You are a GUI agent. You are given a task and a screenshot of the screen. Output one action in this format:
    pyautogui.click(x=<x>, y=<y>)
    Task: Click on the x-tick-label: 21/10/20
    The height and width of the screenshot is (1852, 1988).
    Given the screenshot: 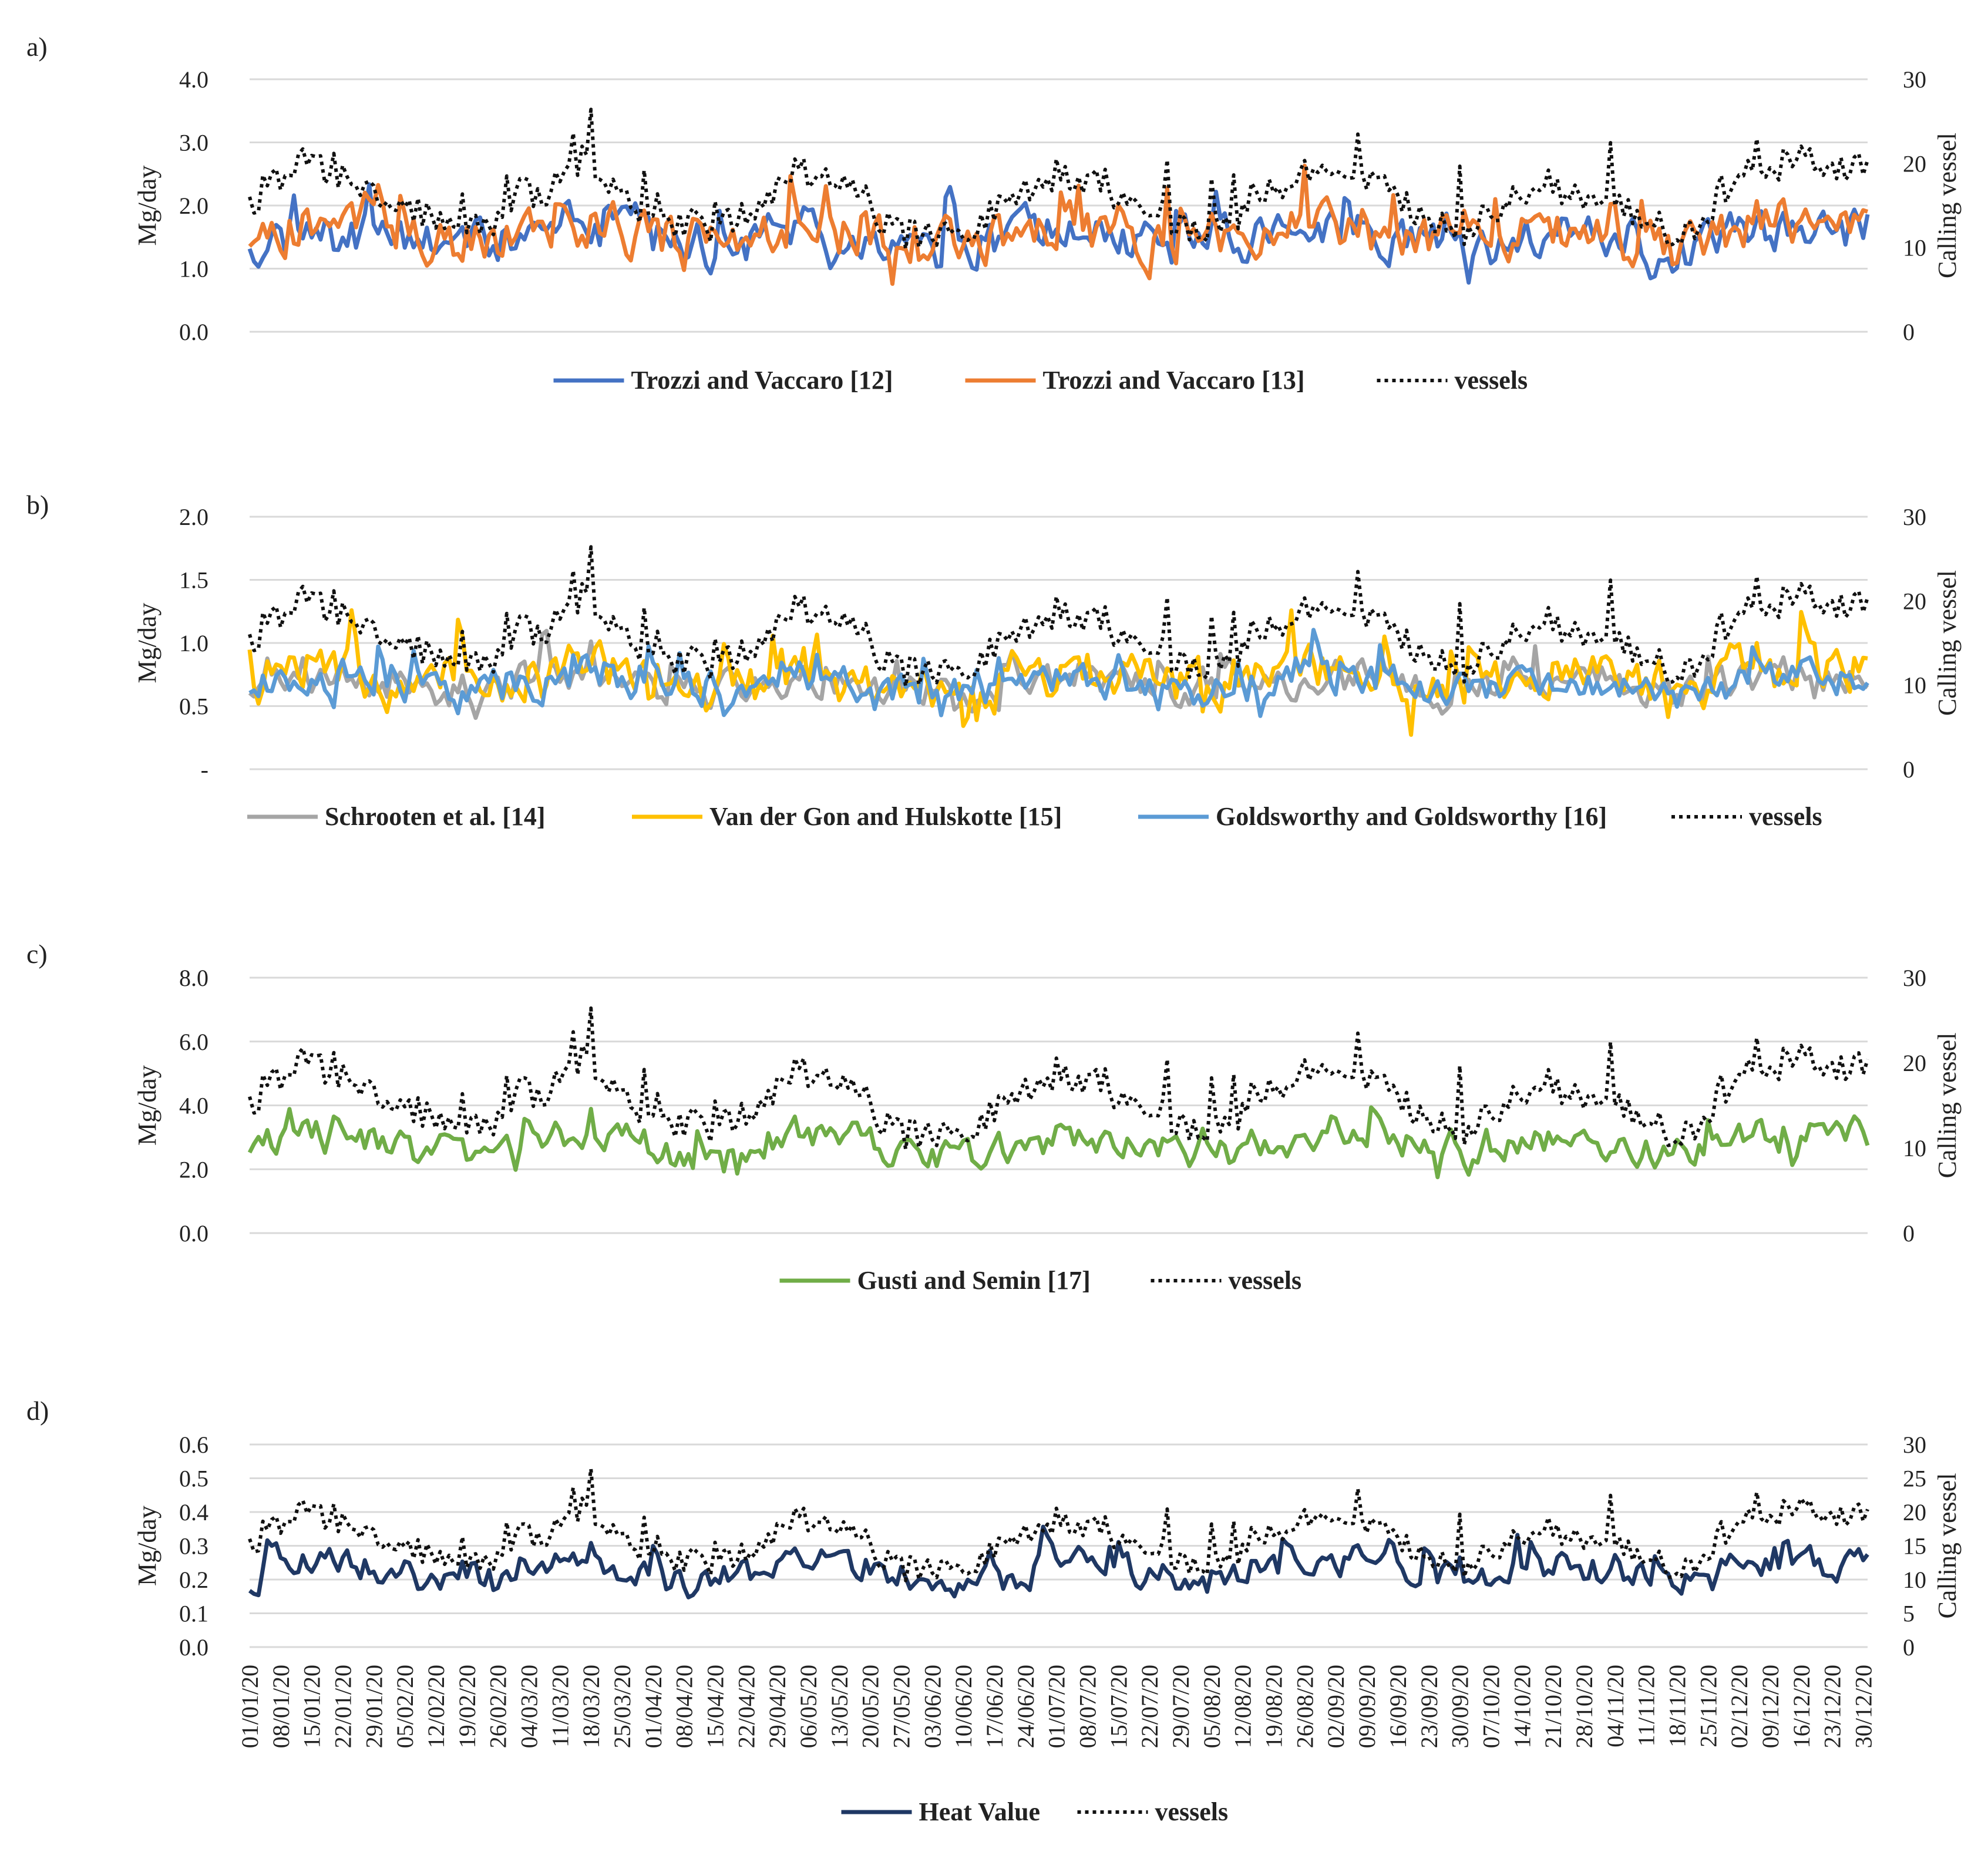 What is the action you would take?
    pyautogui.click(x=1553, y=1707)
    